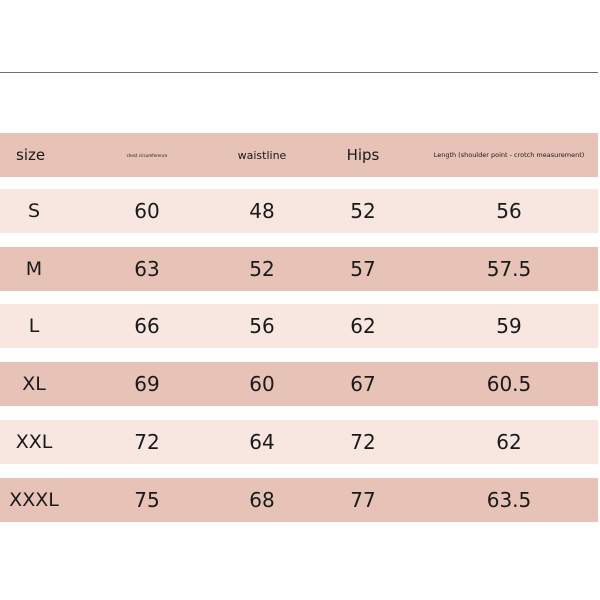 The image size is (600, 600). What do you see at coordinates (509, 384) in the screenshot?
I see `length-cell: 60.5` at bounding box center [509, 384].